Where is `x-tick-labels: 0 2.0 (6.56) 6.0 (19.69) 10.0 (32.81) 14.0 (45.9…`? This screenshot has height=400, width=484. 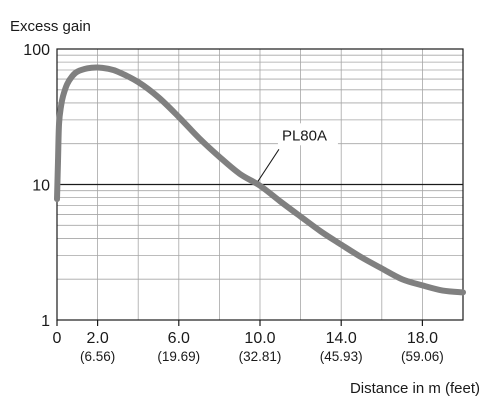 x-tick-labels: 0 2.0 (6.56) 6.0 (19.69) 10.0 (32.81) 14.0 (45.9… is located at coordinates (248, 347).